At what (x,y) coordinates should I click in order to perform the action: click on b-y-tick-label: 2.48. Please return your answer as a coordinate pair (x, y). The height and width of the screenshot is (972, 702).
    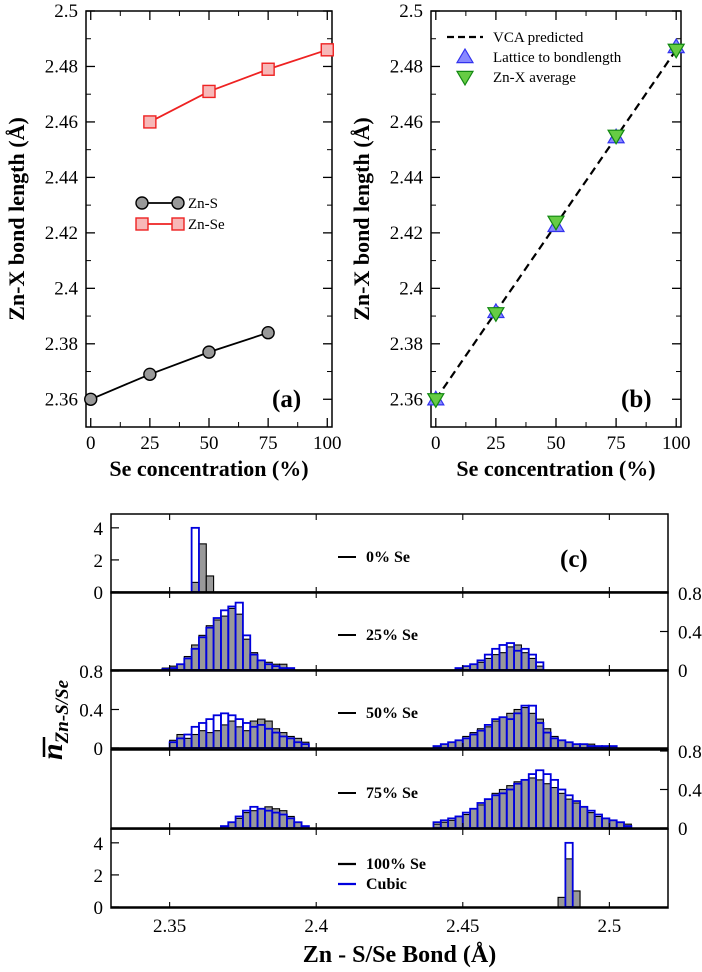
    Looking at the image, I should click on (406, 66).